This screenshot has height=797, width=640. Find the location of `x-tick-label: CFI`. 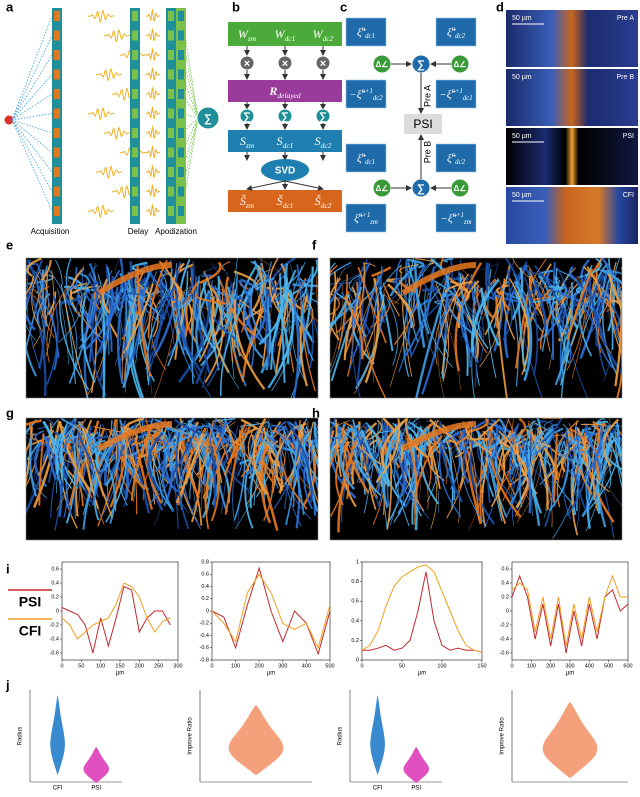

x-tick-label: CFI is located at coordinates (58, 789).